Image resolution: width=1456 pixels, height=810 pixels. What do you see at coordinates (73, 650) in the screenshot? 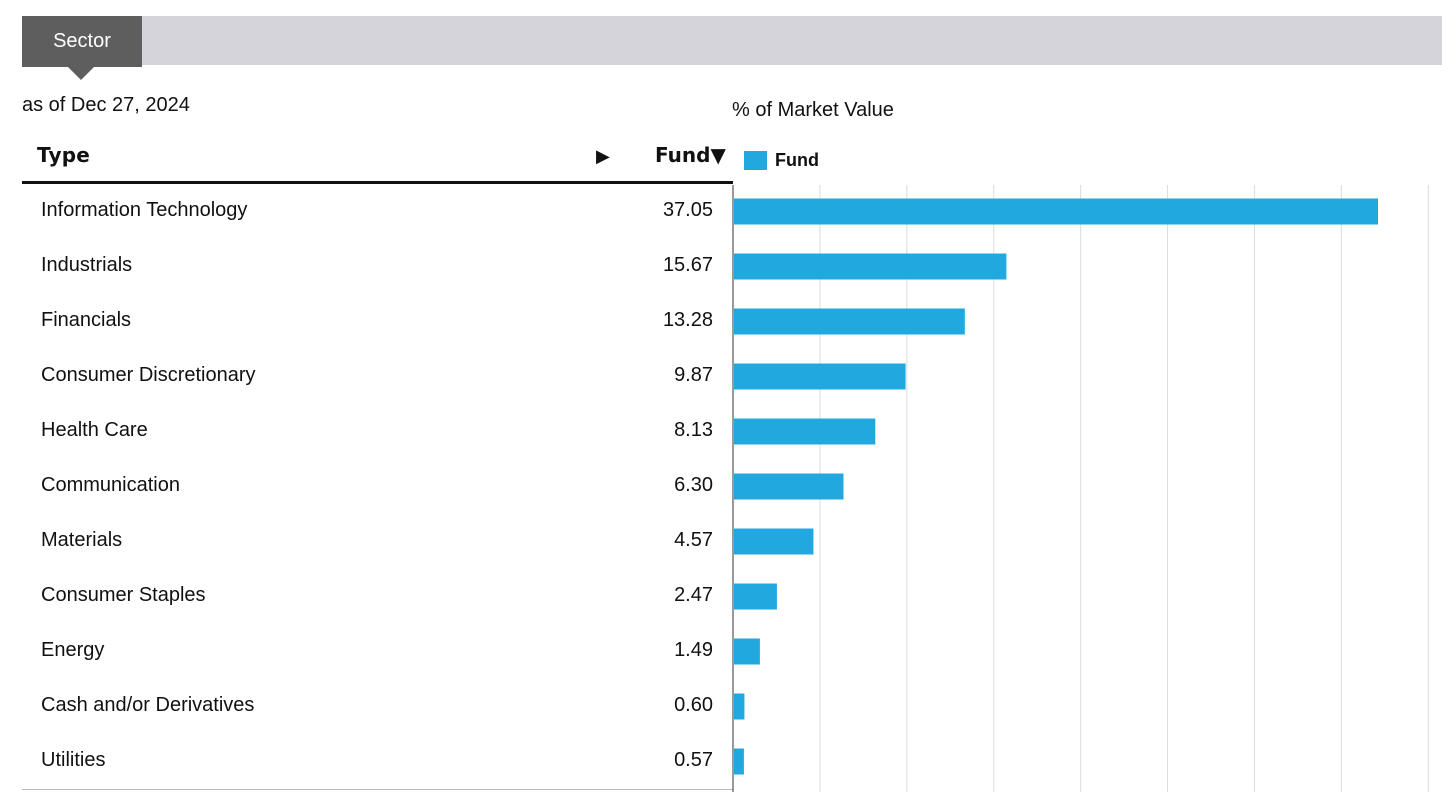
I see `sector-label: Energy` at bounding box center [73, 650].